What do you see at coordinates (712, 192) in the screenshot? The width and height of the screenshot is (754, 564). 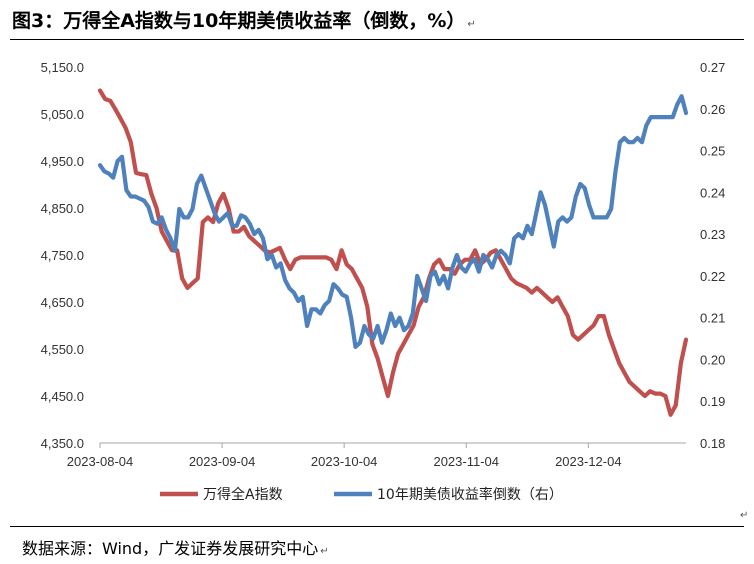 I see `y-right-tick-label: 0.24` at bounding box center [712, 192].